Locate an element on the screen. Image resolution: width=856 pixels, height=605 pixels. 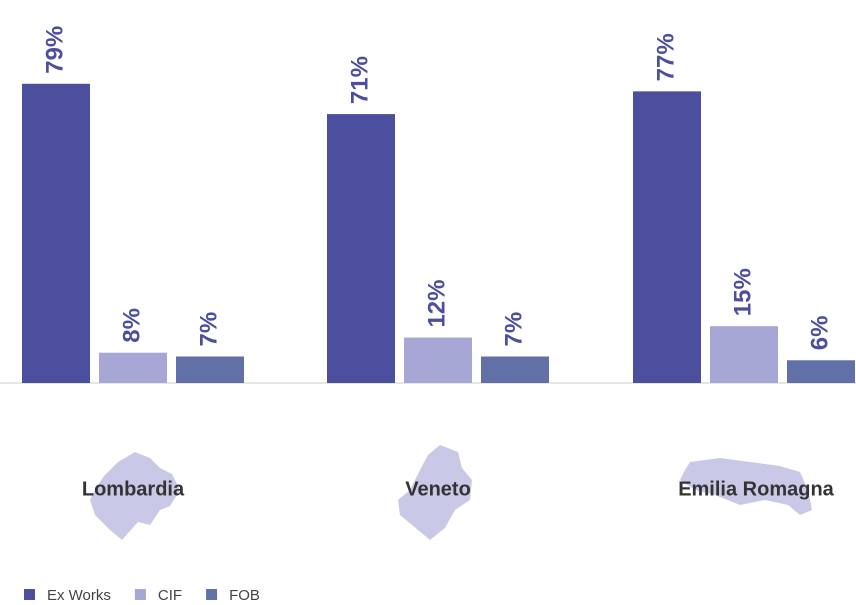
data-label: 8% is located at coordinates (131, 325).